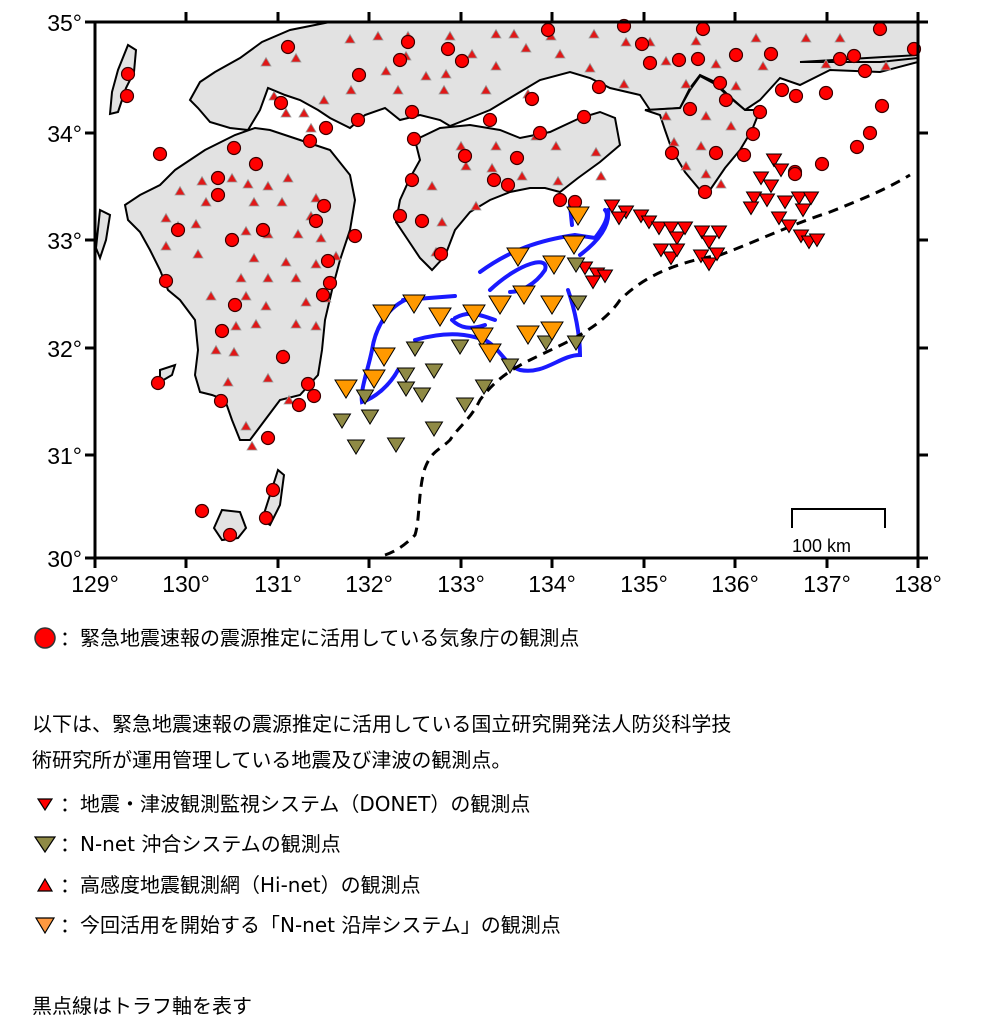 The width and height of the screenshot is (992, 1026). I want to click on legend-nnet-offshore-text: ：N-net 沖合システムの観測点, so click(200, 844).